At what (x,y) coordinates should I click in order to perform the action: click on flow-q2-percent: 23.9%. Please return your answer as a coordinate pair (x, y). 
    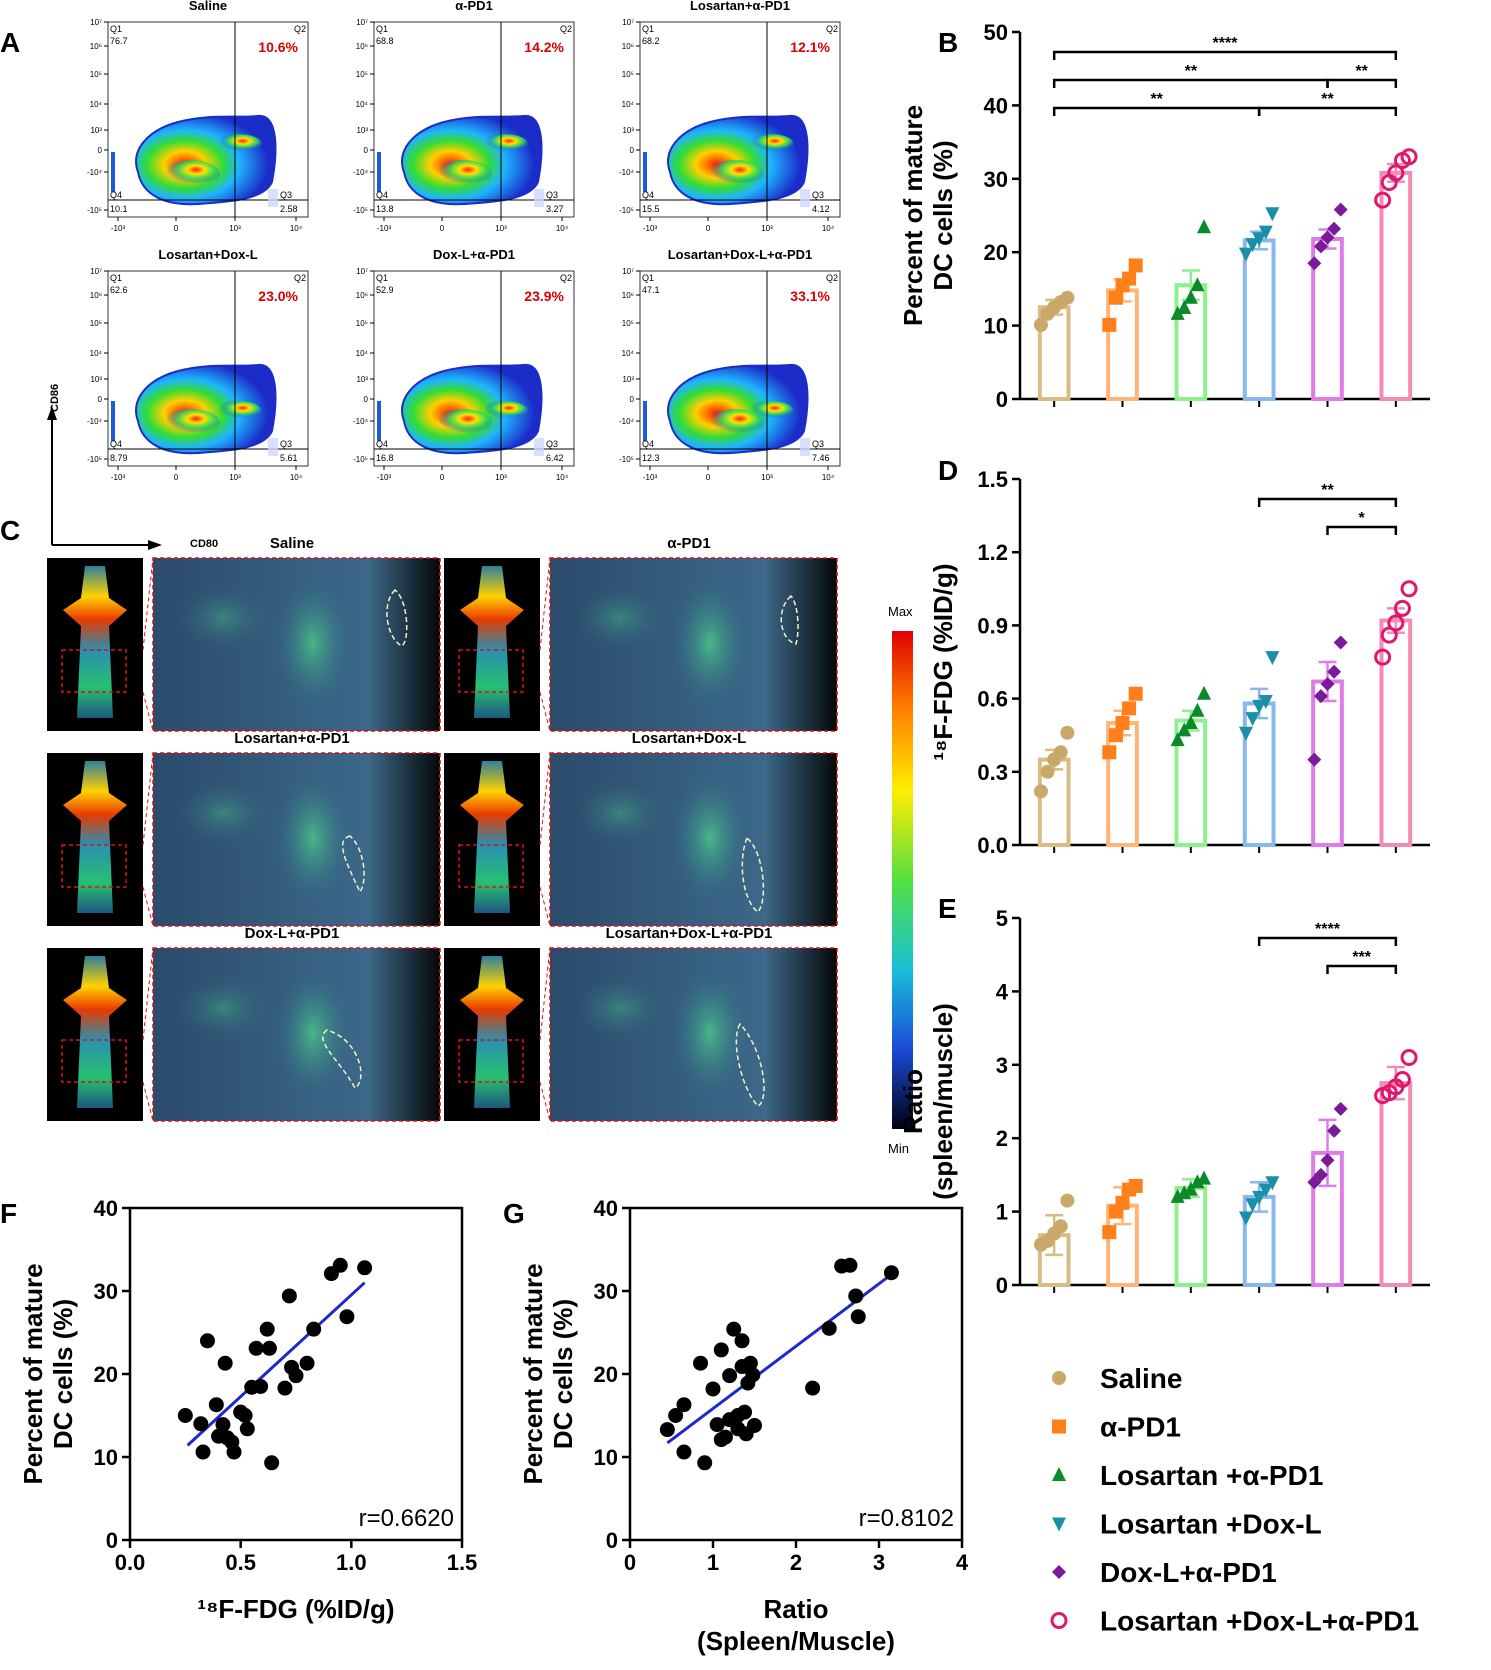
    Looking at the image, I should click on (544, 296).